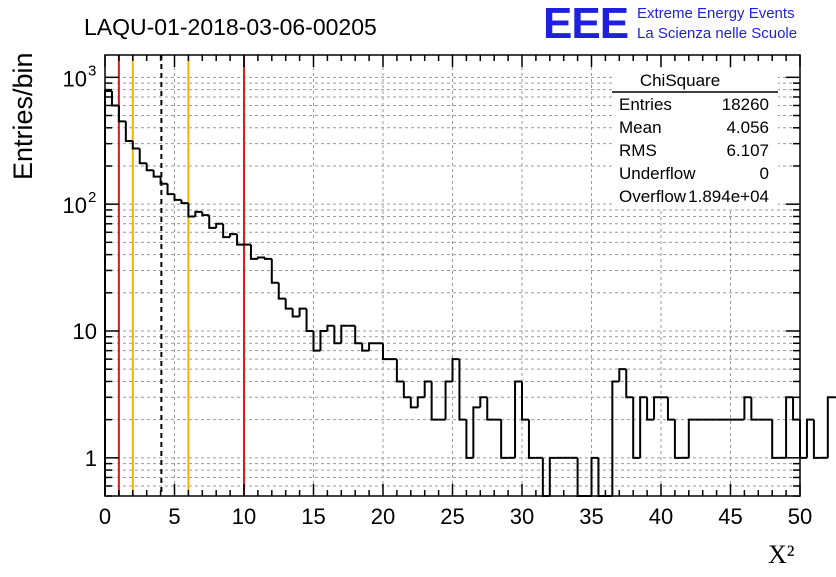 This screenshot has width=836, height=577. What do you see at coordinates (747, 150) in the screenshot?
I see `stats-value-rms: 6.107` at bounding box center [747, 150].